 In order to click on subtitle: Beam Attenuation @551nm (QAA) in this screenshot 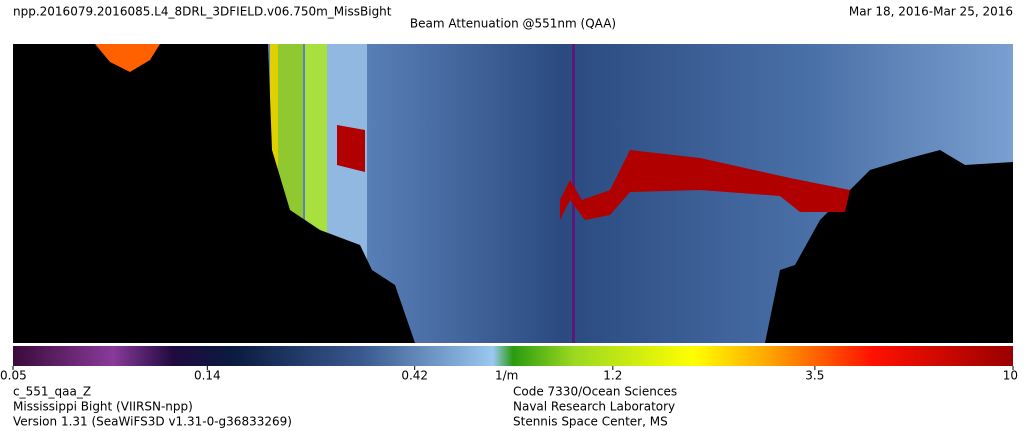, I will do `click(513, 24)`.